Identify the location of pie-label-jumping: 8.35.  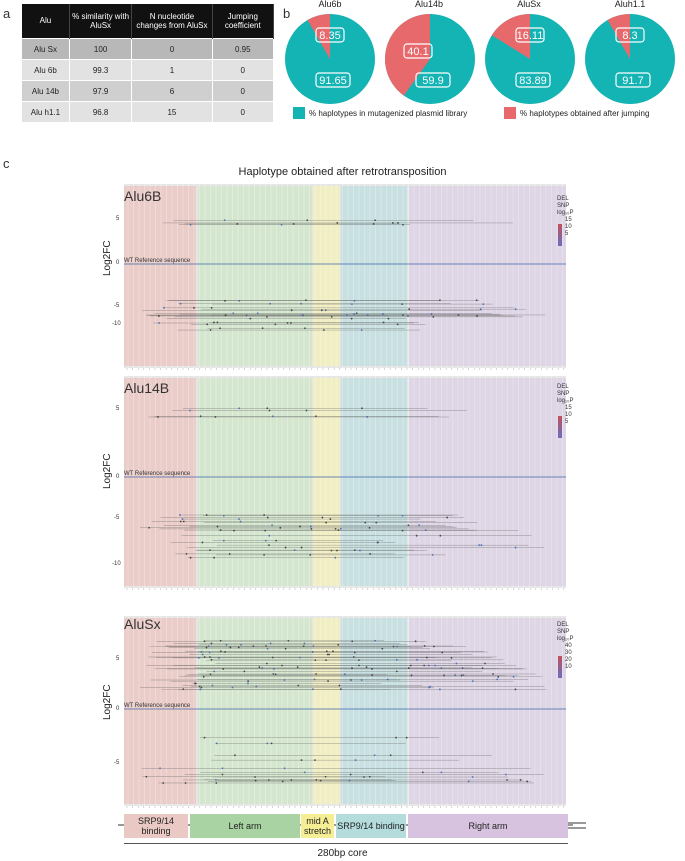
(330, 35).